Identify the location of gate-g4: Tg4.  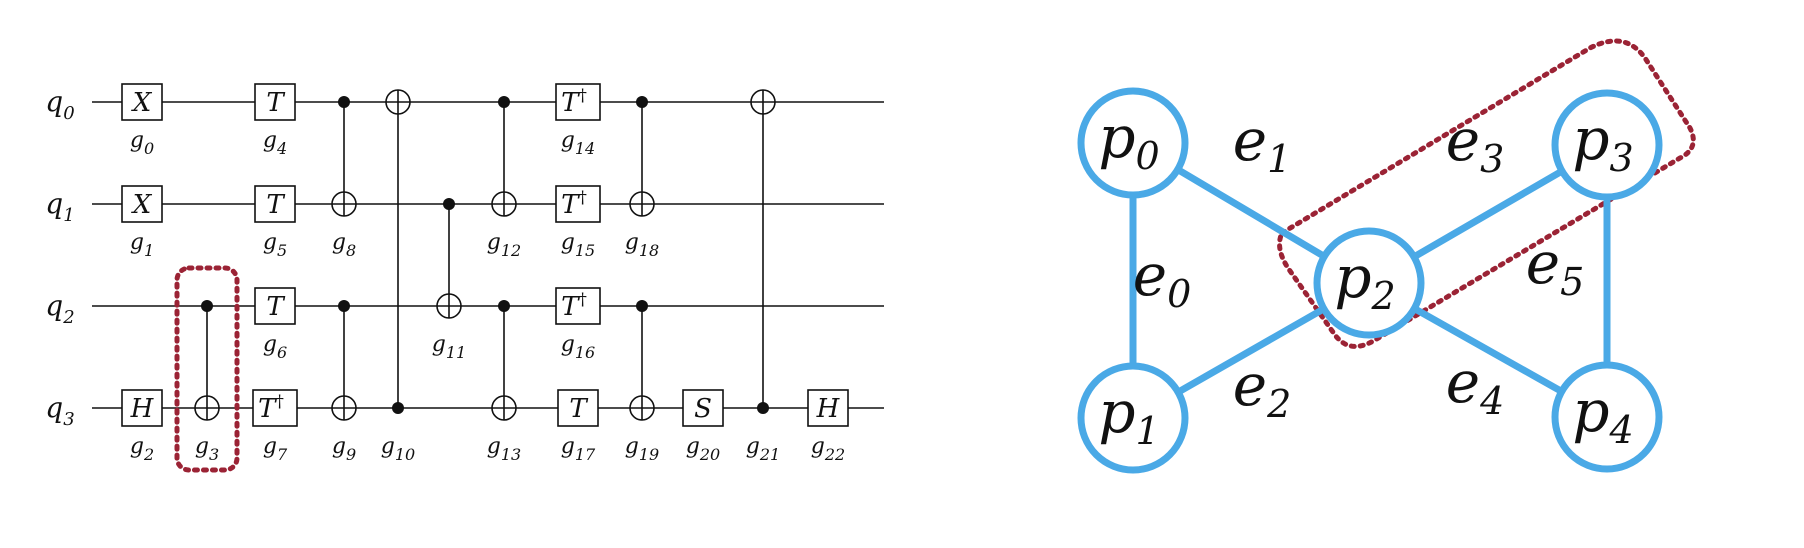
(275, 120).